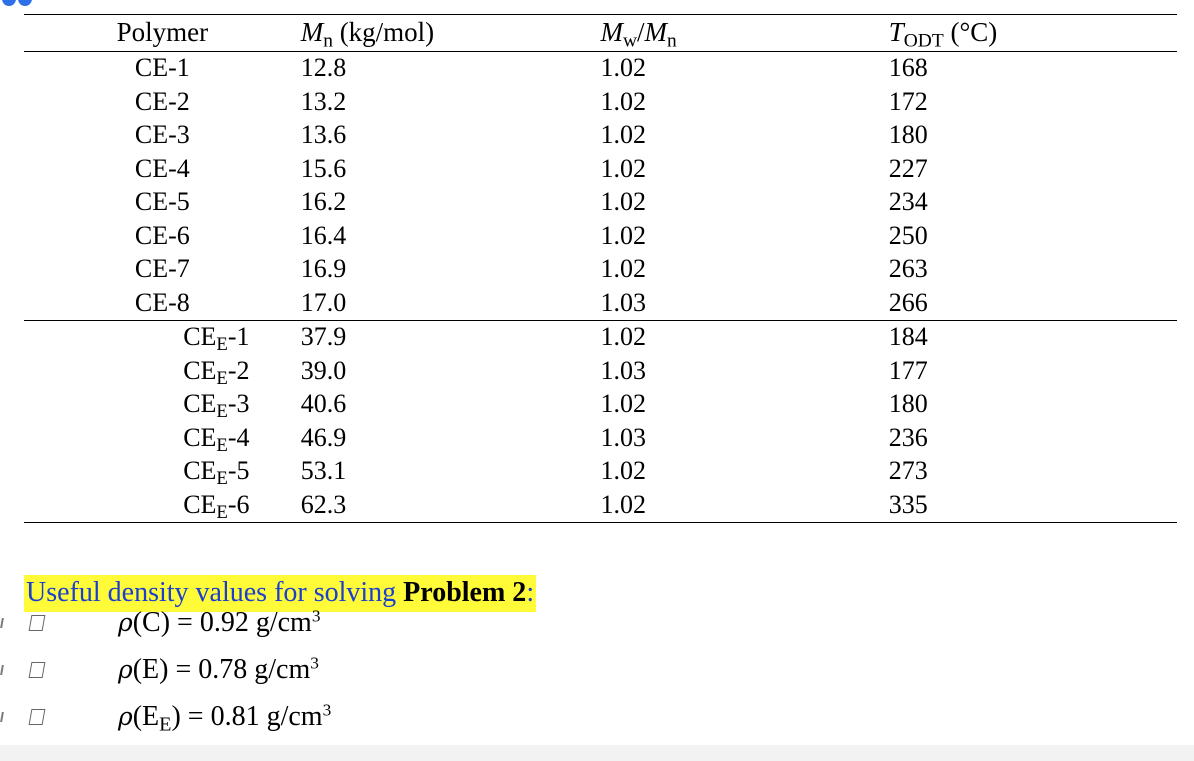 This screenshot has height=761, width=1194. Describe the element at coordinates (323, 437) in the screenshot. I see `mn-cell: 46.9` at that location.